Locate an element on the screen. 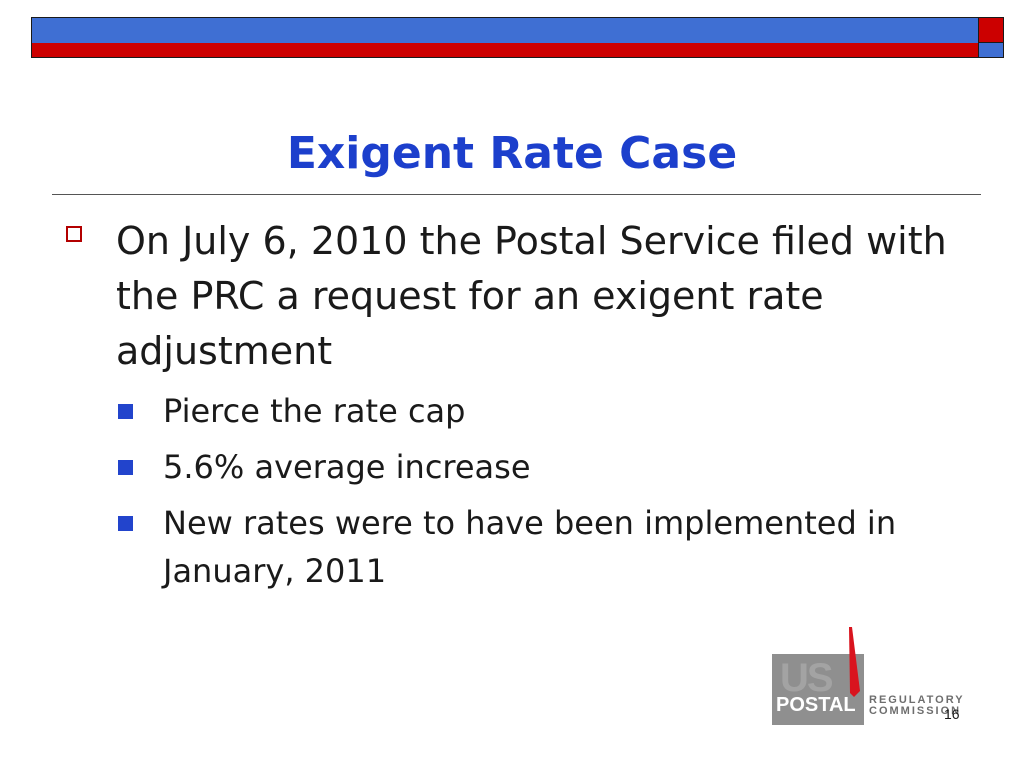  bullet-level2: 5.6% average increase is located at coordinates (512, 467).